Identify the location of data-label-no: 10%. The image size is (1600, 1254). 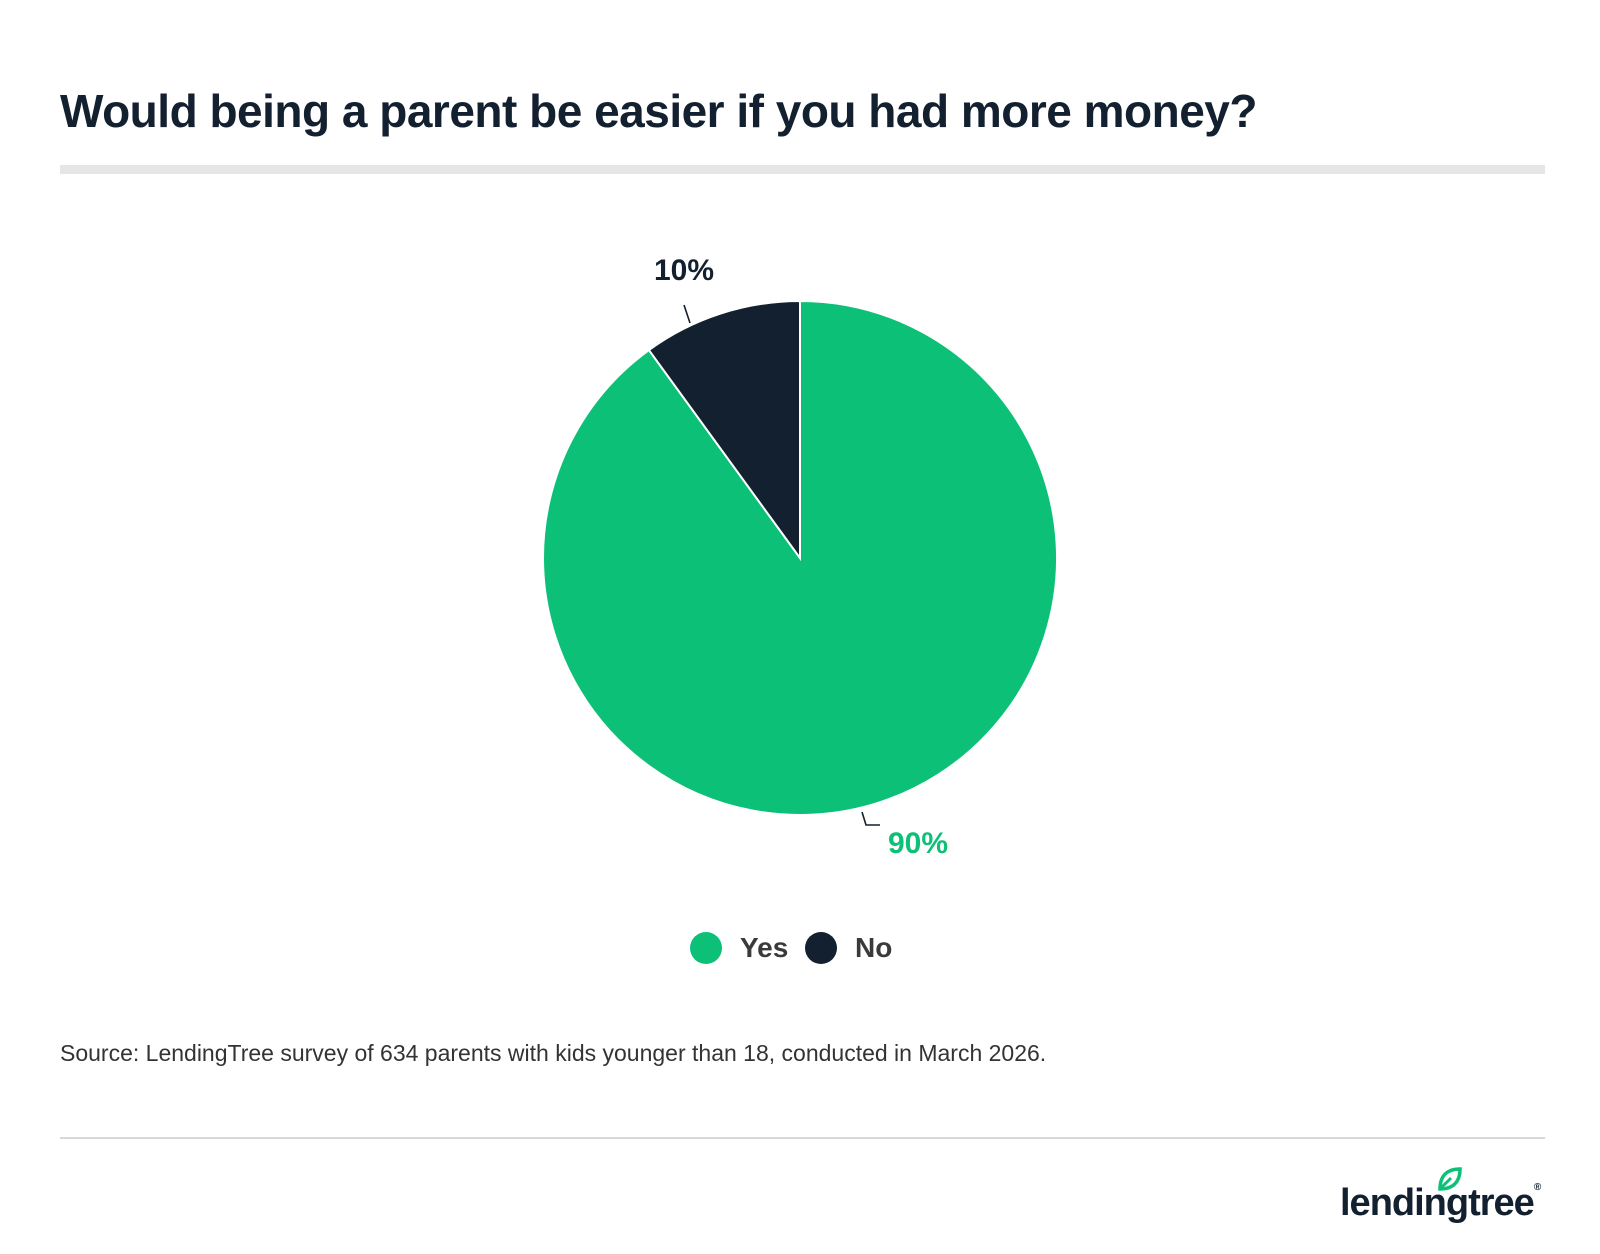
(684, 270).